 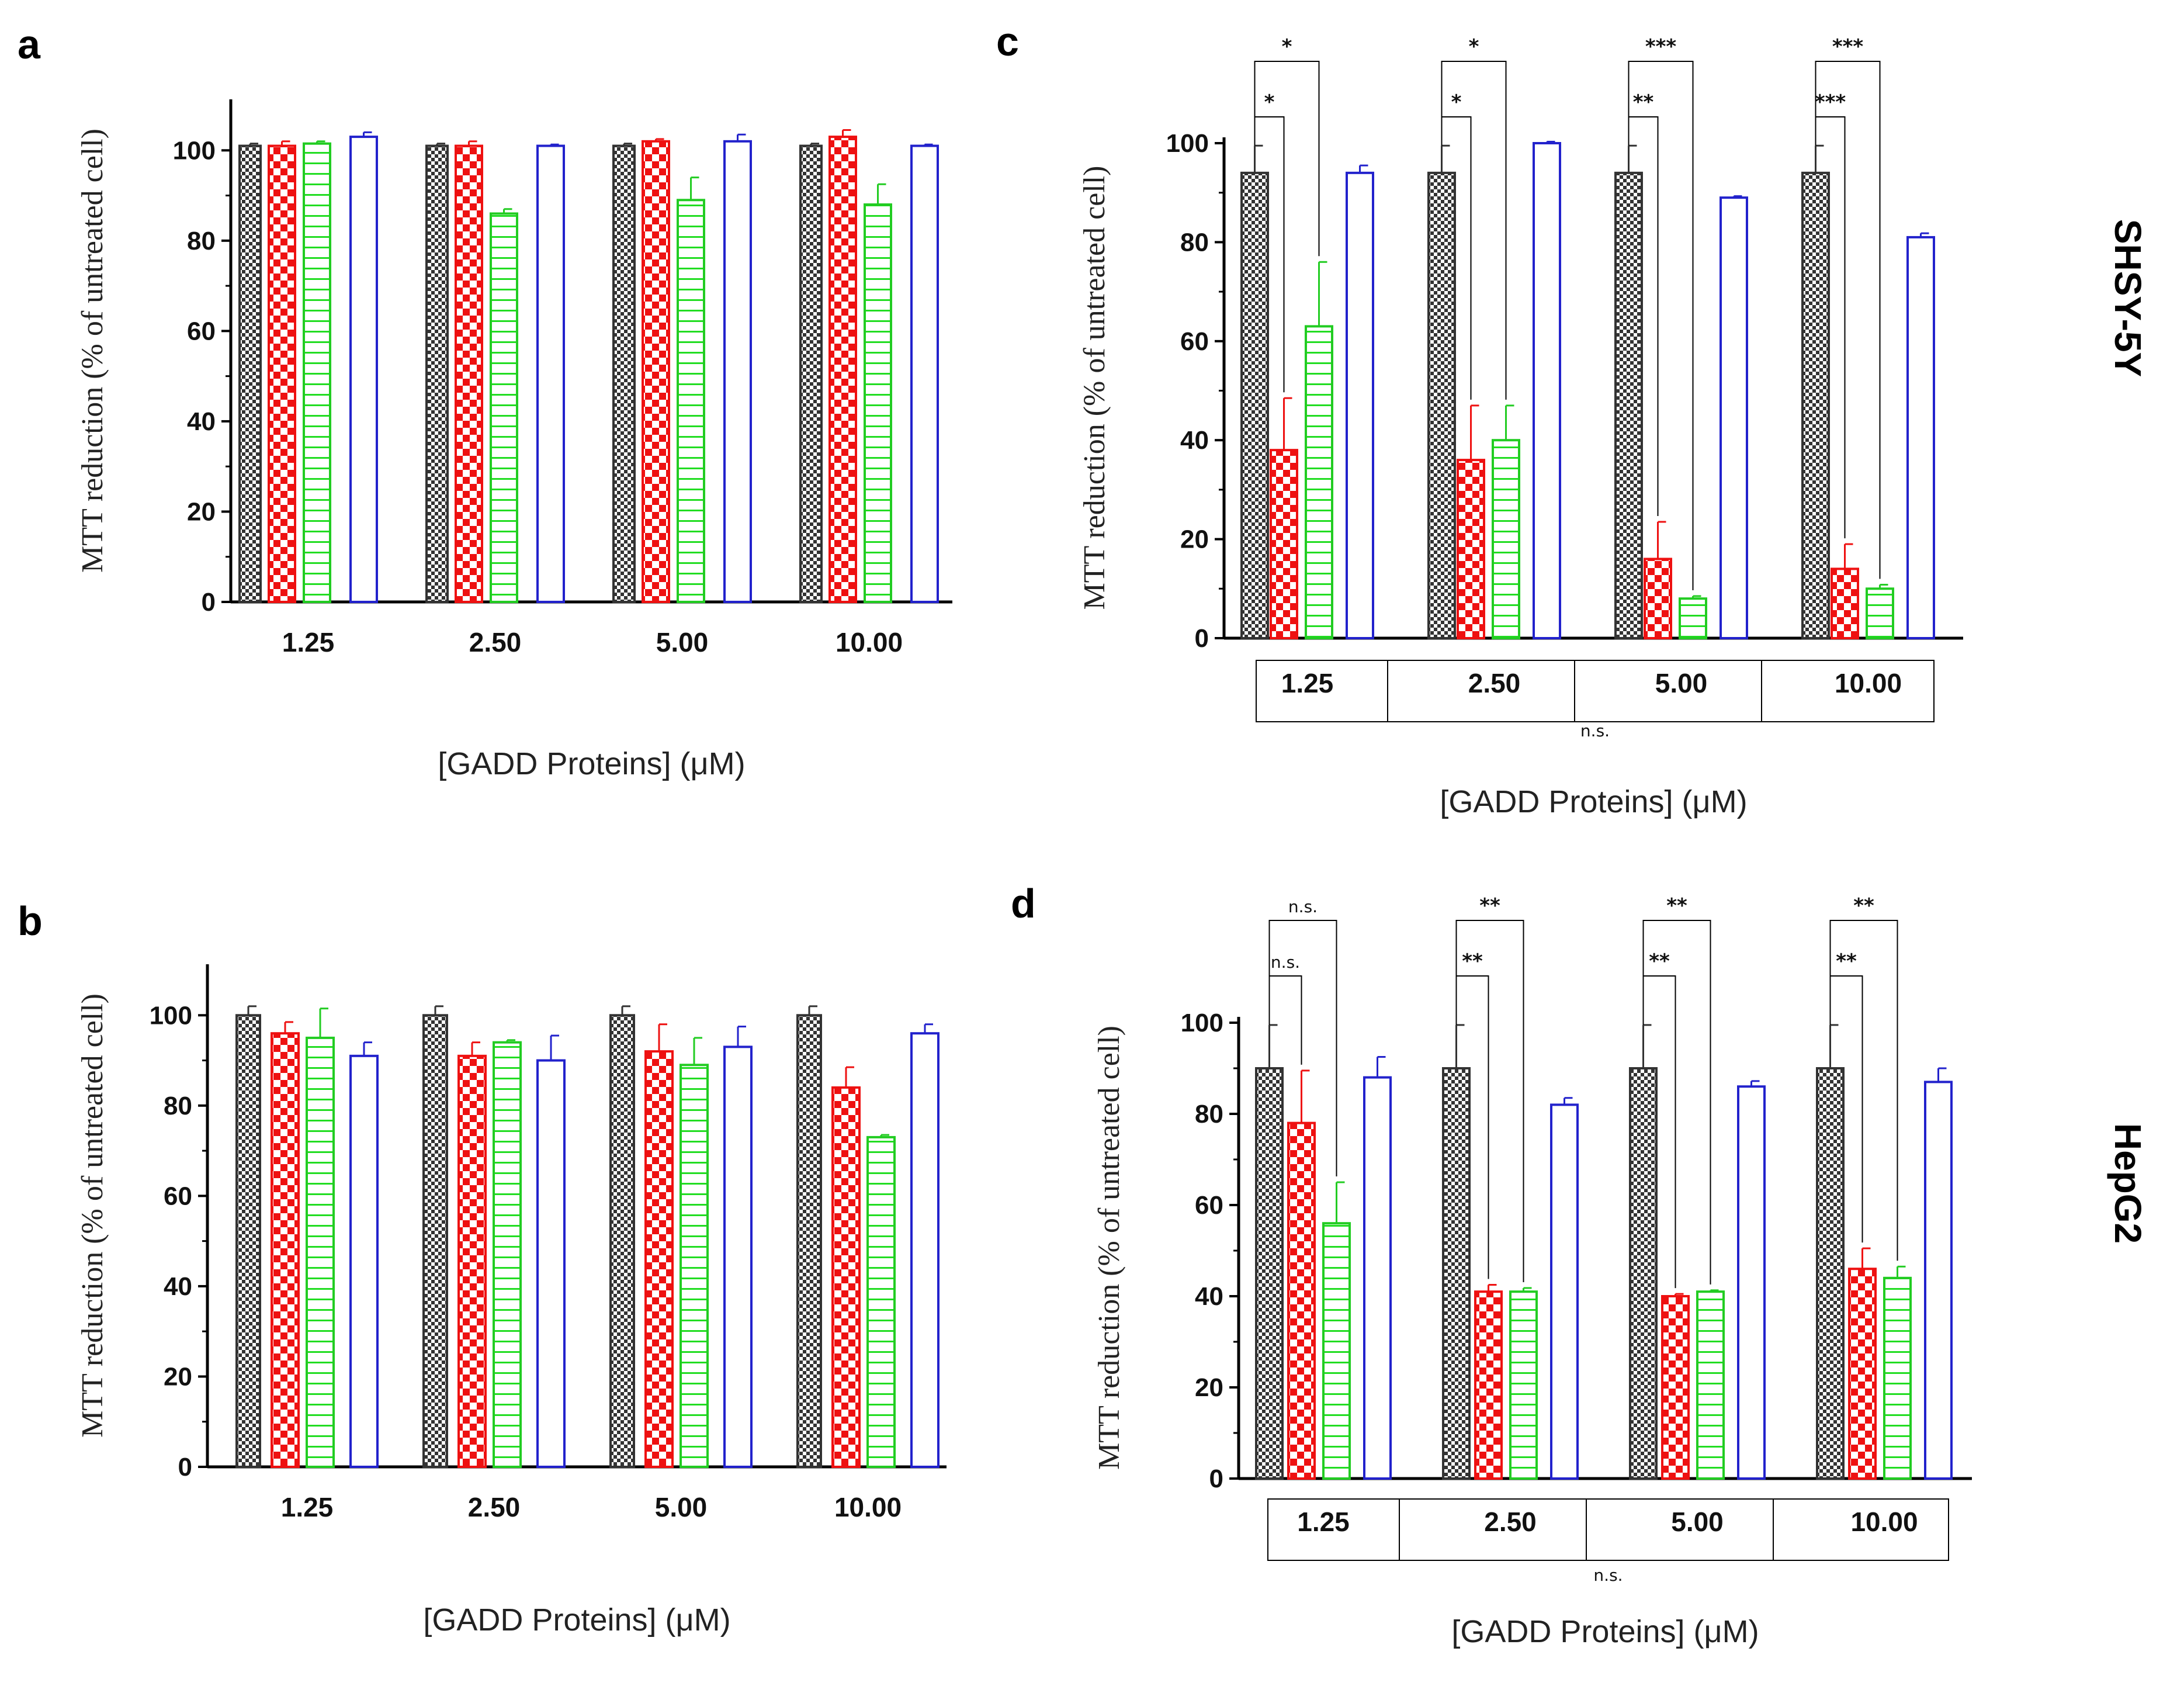 I want to click on significance-label-outer: **, so click(x=1863, y=906).